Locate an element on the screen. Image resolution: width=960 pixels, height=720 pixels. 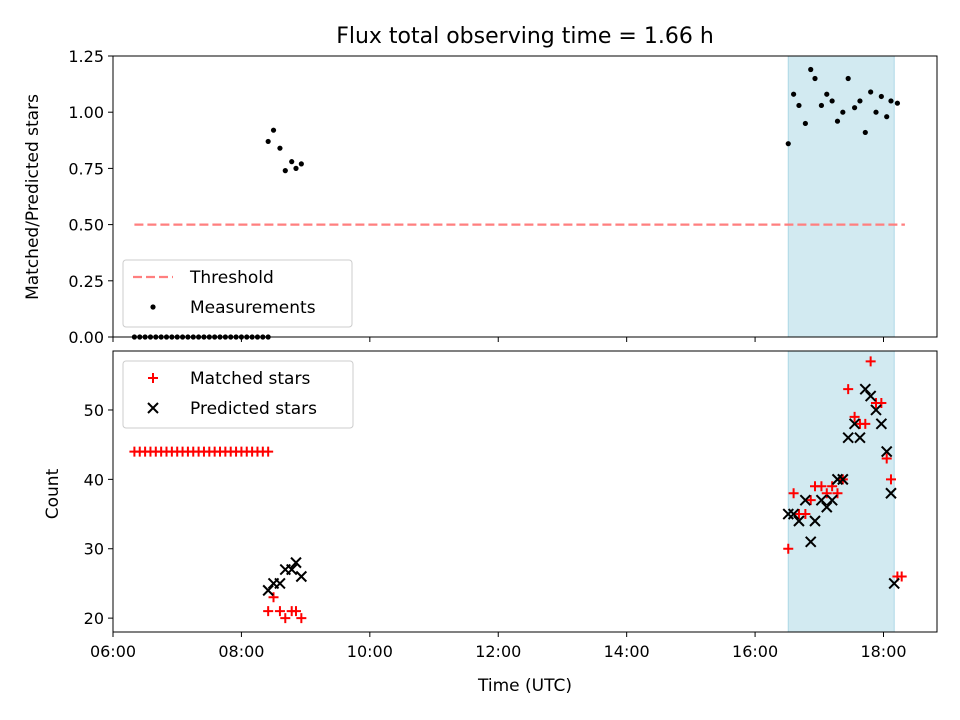
x-tick-label: 10:00 is located at coordinates (370, 651).